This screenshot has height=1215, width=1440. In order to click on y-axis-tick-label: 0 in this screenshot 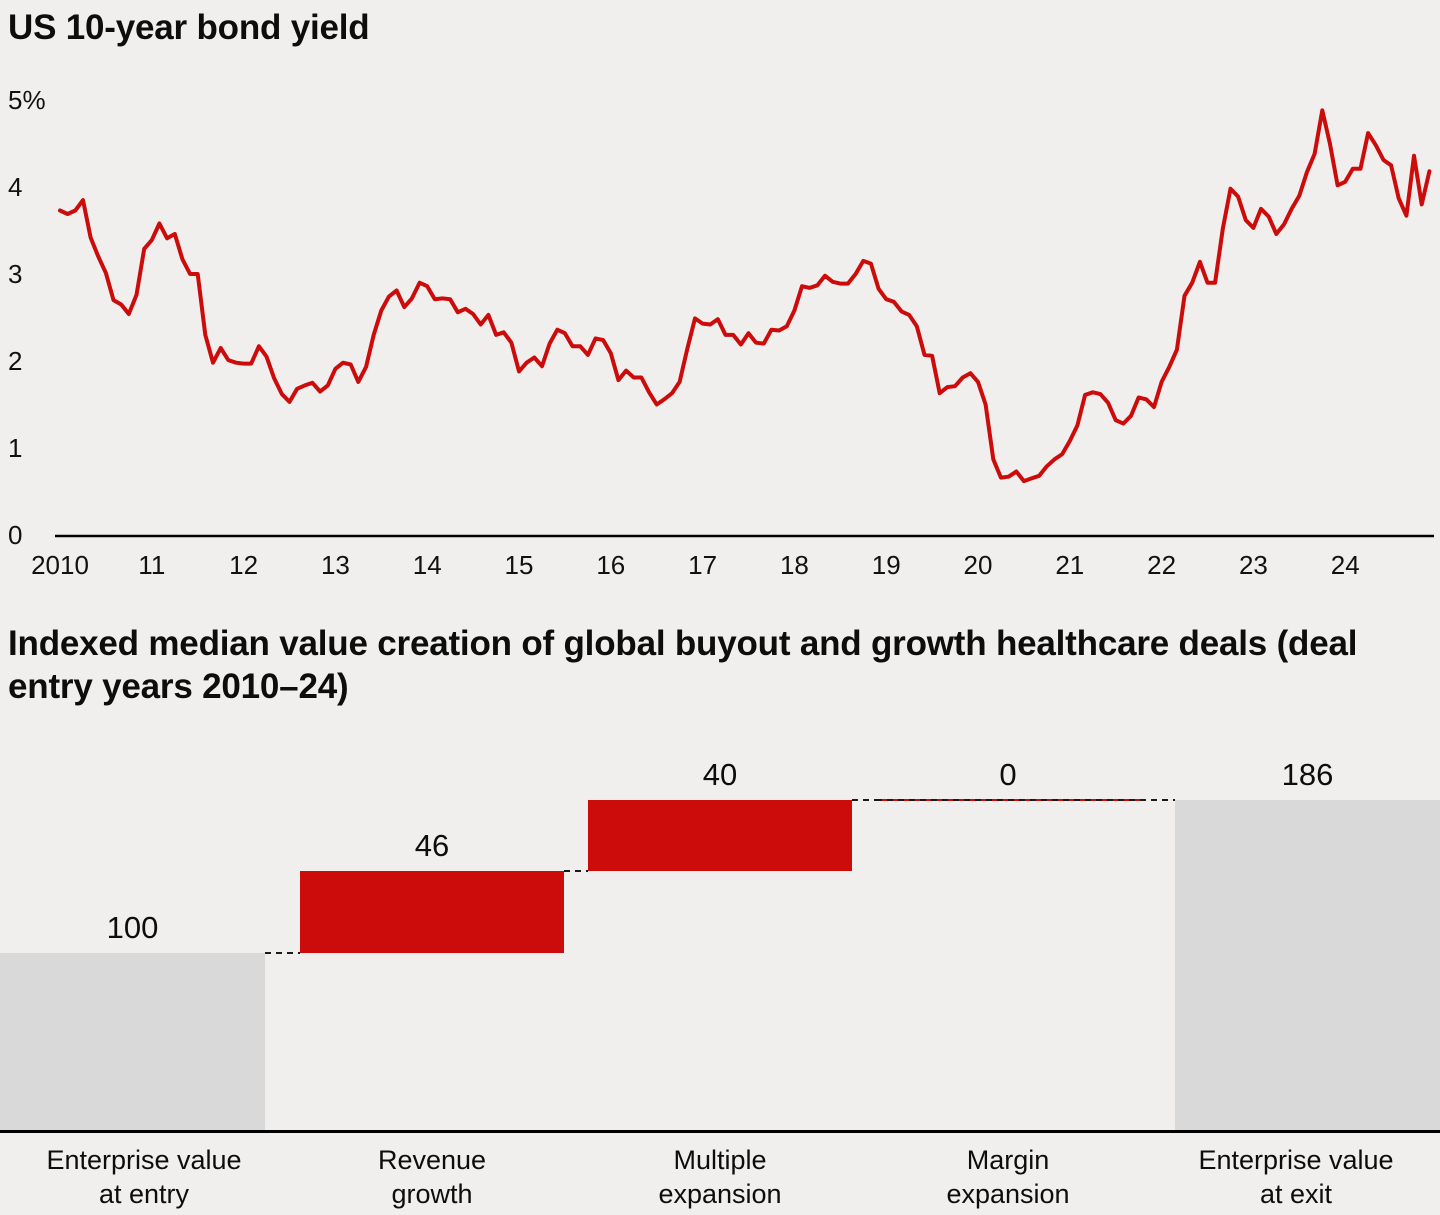, I will do `click(15, 535)`.